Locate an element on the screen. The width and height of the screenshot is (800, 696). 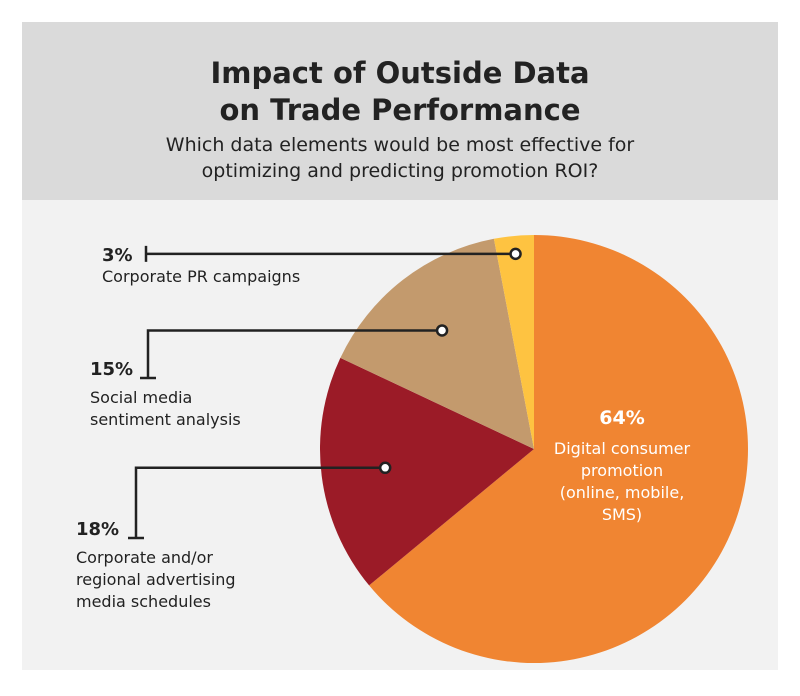
slice-label-social_media-line-1: Social media is located at coordinates (141, 397).